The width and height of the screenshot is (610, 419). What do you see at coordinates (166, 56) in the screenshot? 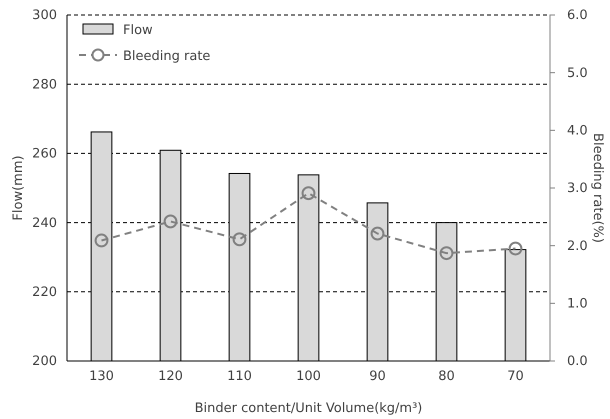
I see `legend-label: Bleeding rate` at bounding box center [166, 56].